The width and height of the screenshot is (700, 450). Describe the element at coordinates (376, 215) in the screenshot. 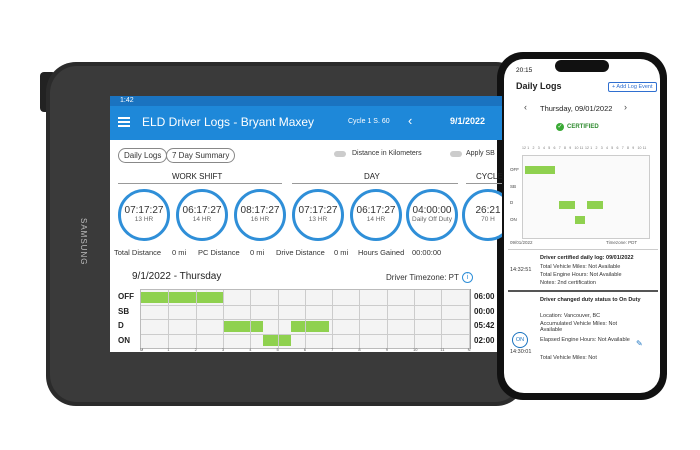

I see `clock: 06:17:27 14 HR` at that location.